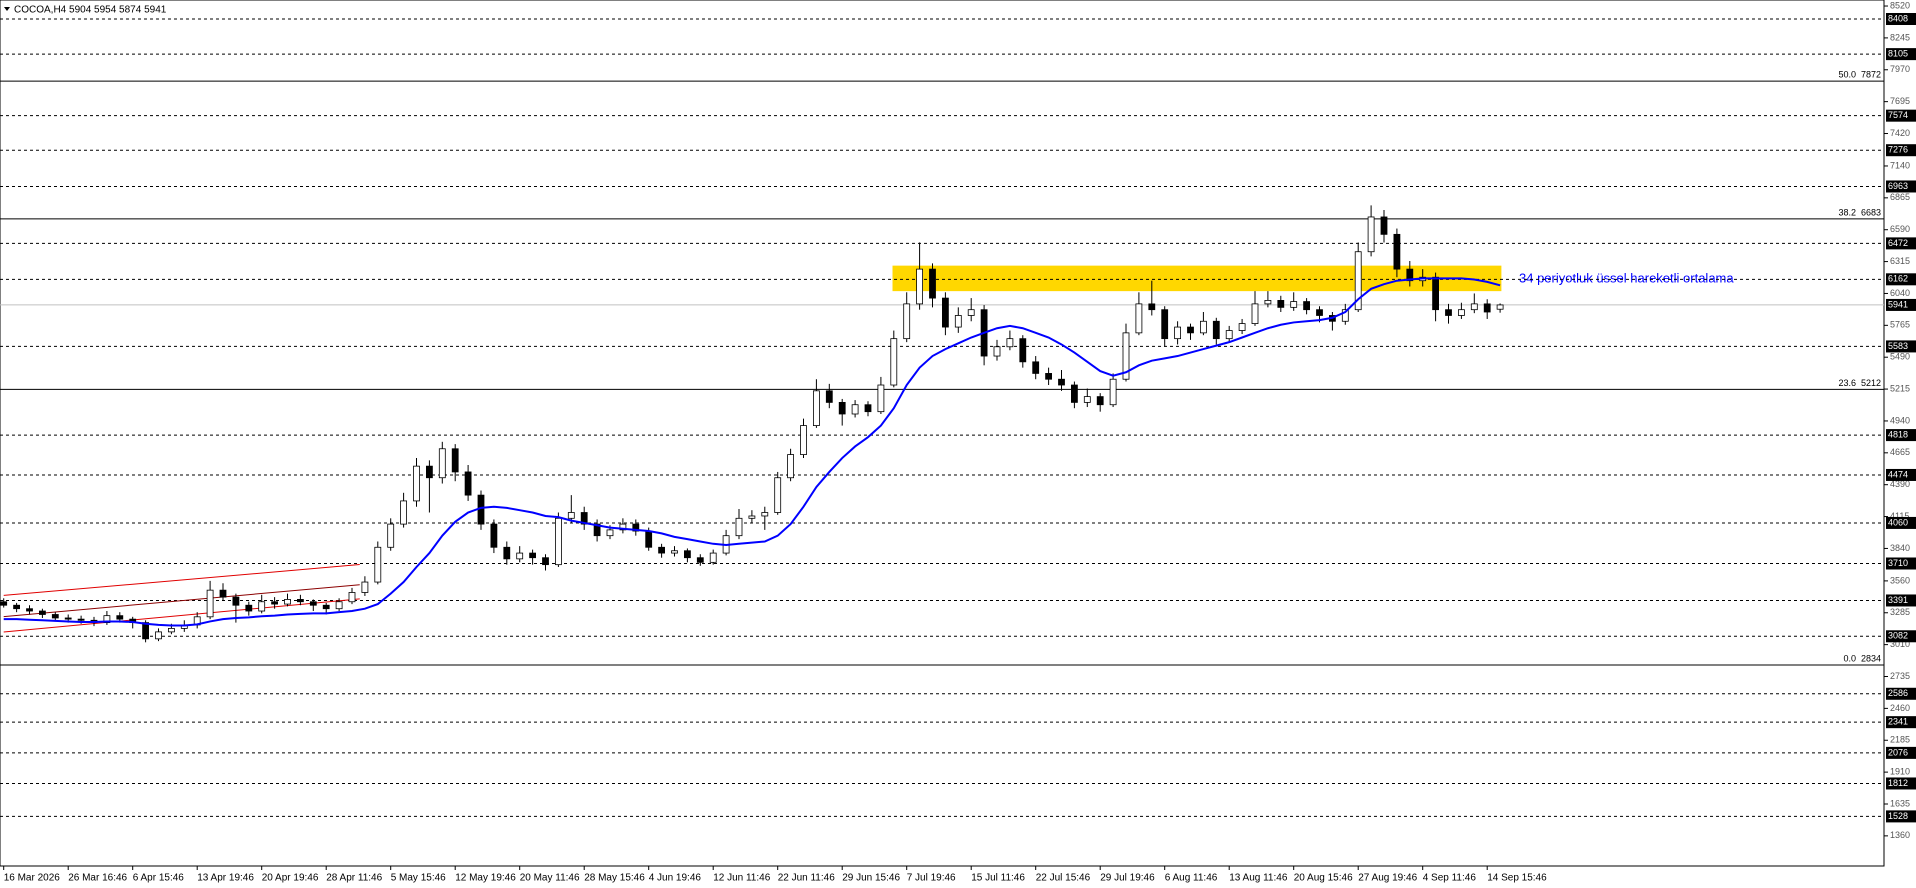 This screenshot has width=1916, height=888. I want to click on y-tick-label: 2185, so click(1900, 740).